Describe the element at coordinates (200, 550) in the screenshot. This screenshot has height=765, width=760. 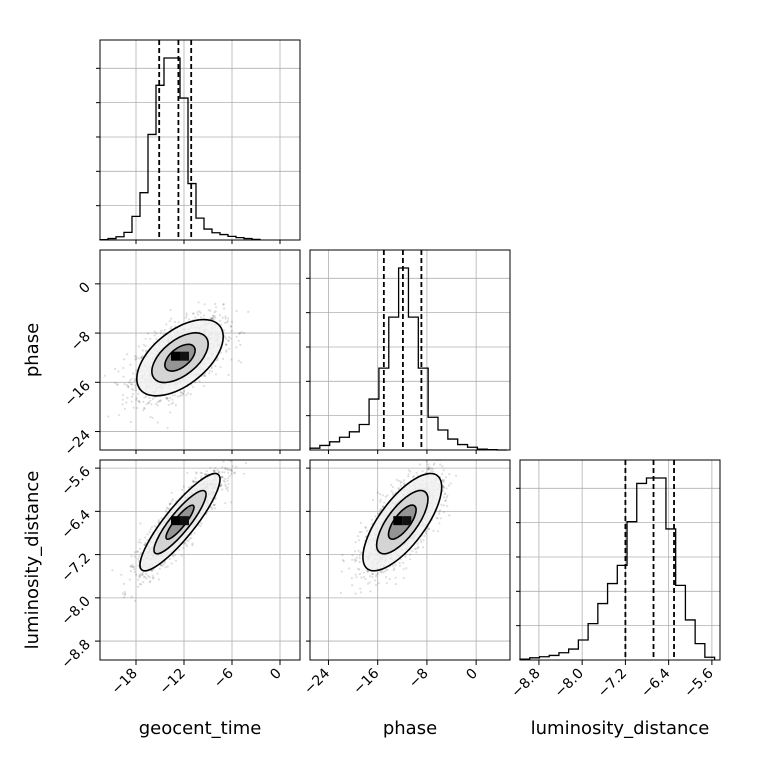
I see `panel-content` at that location.